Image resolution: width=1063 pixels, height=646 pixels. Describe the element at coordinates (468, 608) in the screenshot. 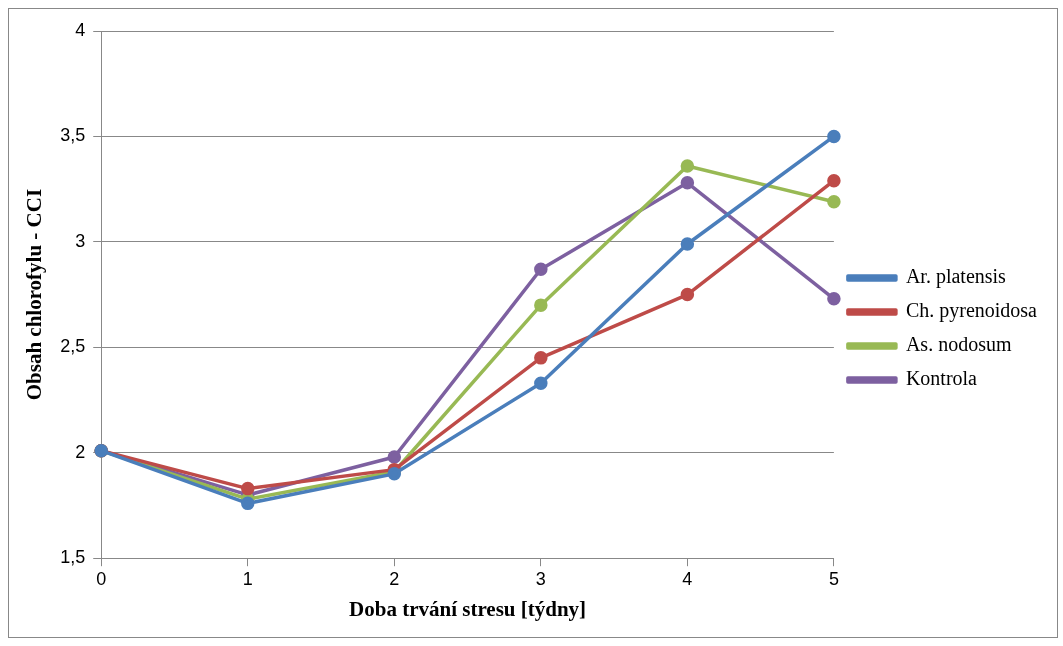

I see `x-axis-title: Doba trvání stresu [týdny]` at that location.